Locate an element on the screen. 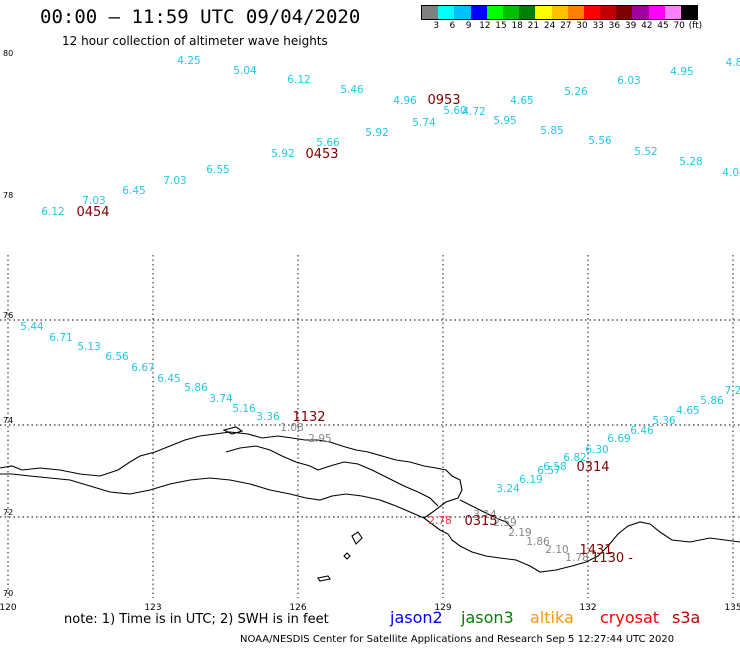  swh-label-low: 1.78 is located at coordinates (576, 558).